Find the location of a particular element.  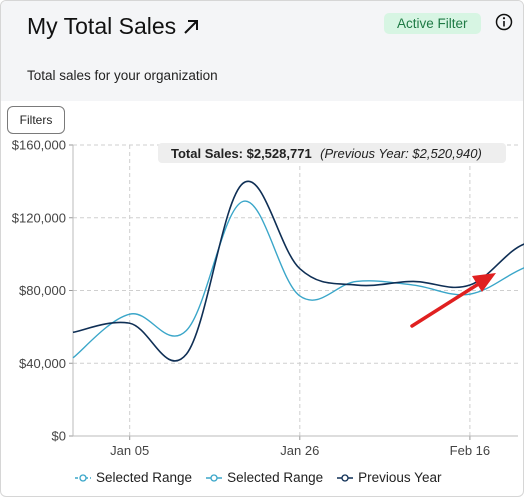

y-tick-label: $0 is located at coordinates (59, 436).